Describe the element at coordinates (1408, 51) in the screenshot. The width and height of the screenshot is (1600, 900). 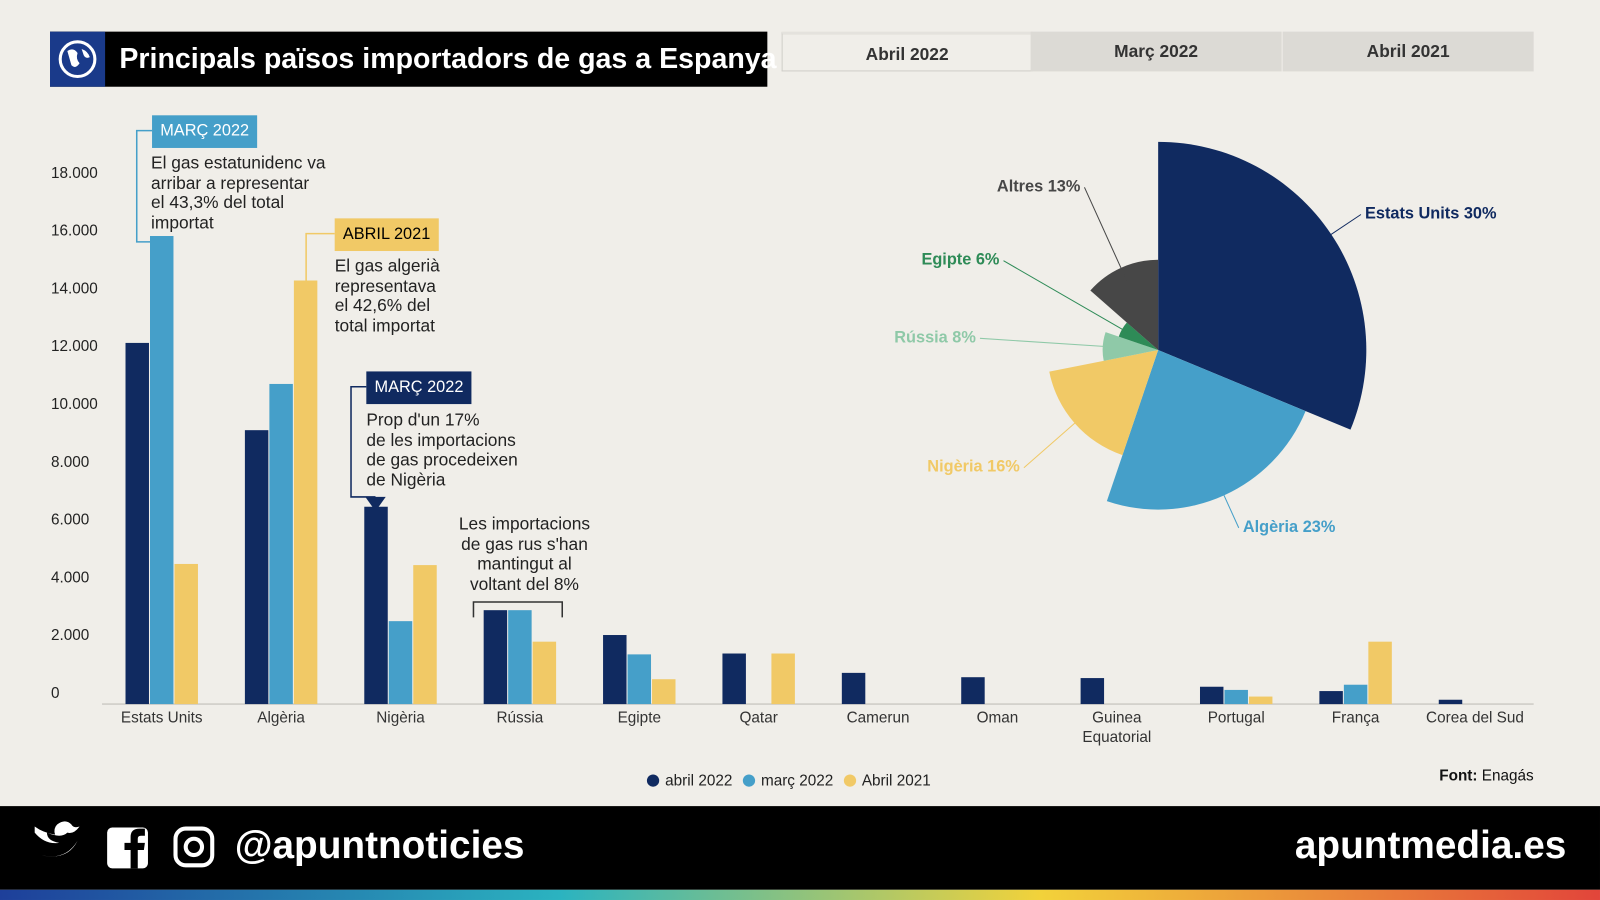
I see `tab: Abril 2021` at that location.